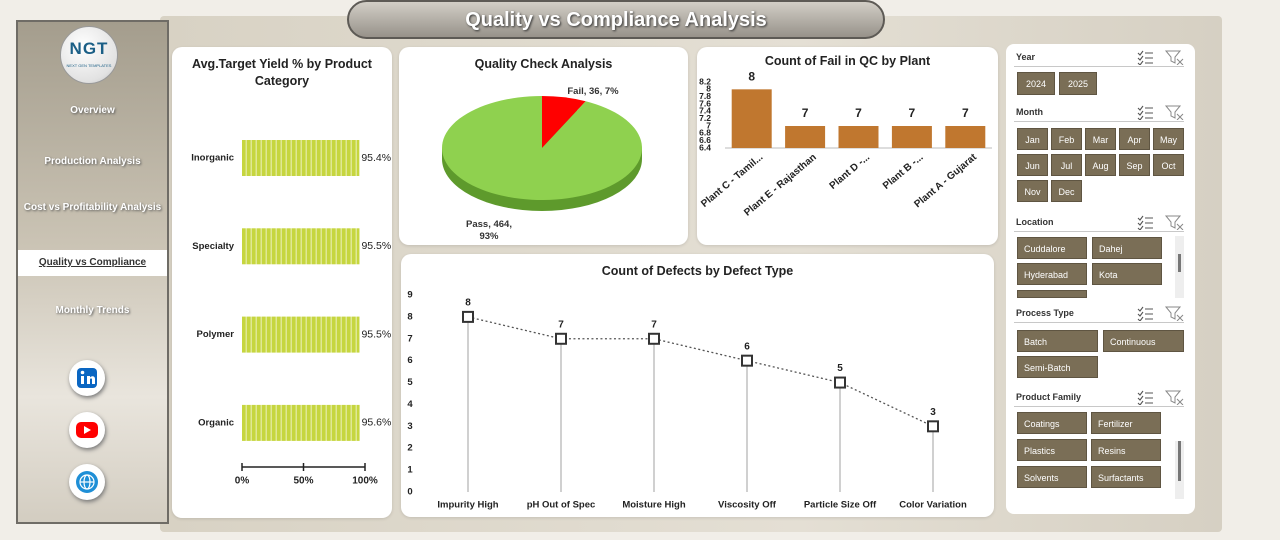  What do you see at coordinates (705, 103) in the screenshot?
I see `y-tick-label: 7.6` at bounding box center [705, 103].